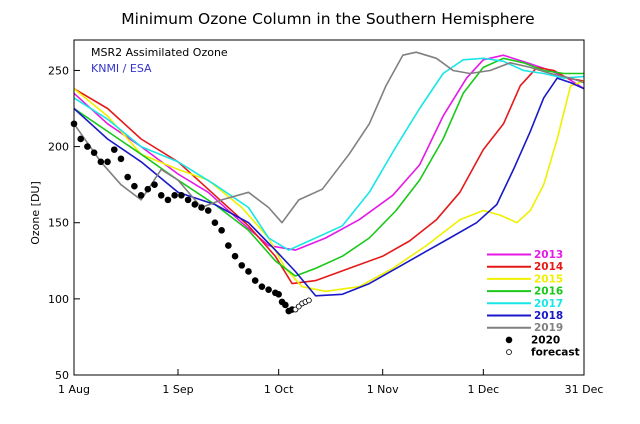 Image resolution: width=640 pixels, height=424 pixels. What do you see at coordinates (548, 328) in the screenshot?
I see `legend-label-2019: 2019` at bounding box center [548, 328].